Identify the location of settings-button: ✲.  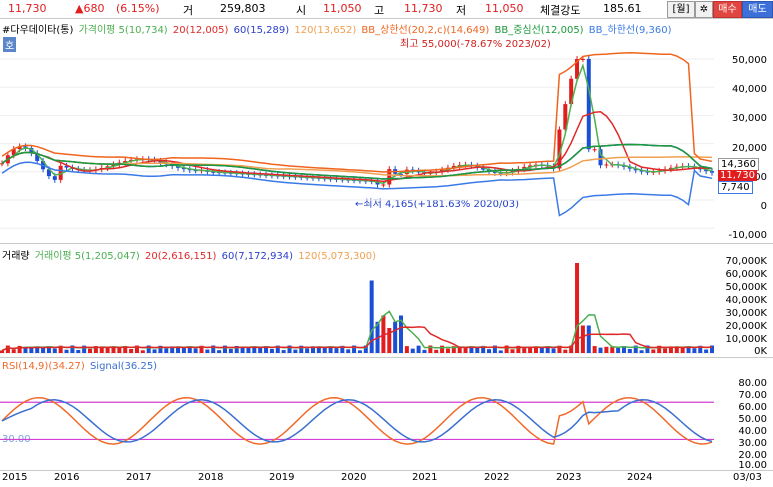
(704, 9).